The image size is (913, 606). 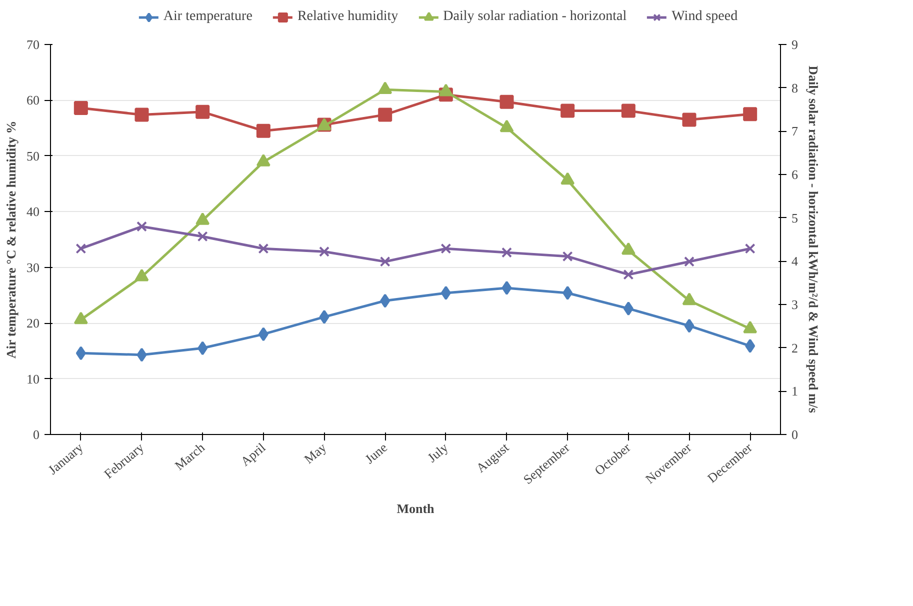 I want to click on y-axis-title: Air temperature °C & relative humidity %, so click(x=11, y=239).